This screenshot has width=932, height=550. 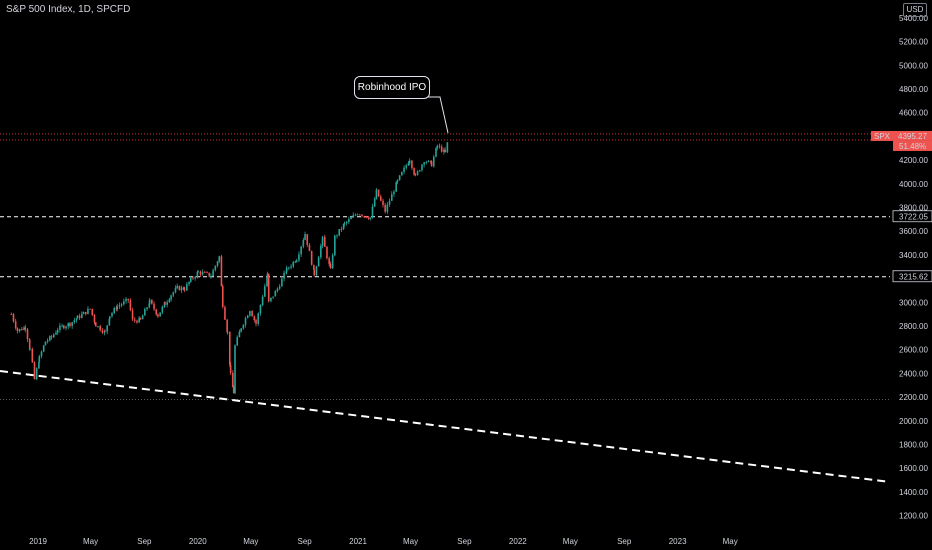 What do you see at coordinates (913, 445) in the screenshot?
I see `y-tick-label: 1800.00` at bounding box center [913, 445].